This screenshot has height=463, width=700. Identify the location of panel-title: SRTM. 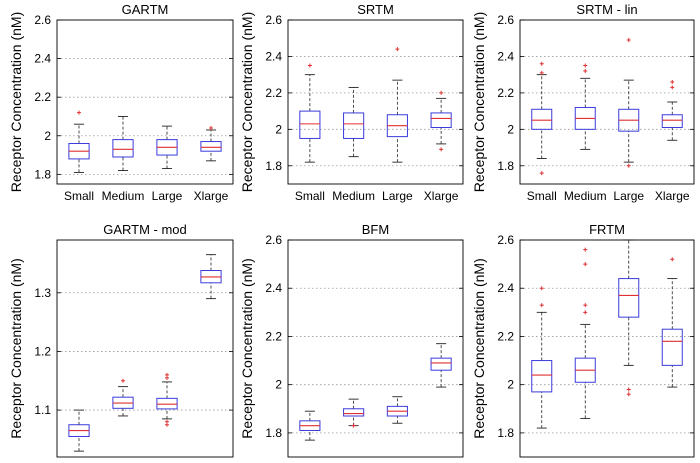
(375, 9).